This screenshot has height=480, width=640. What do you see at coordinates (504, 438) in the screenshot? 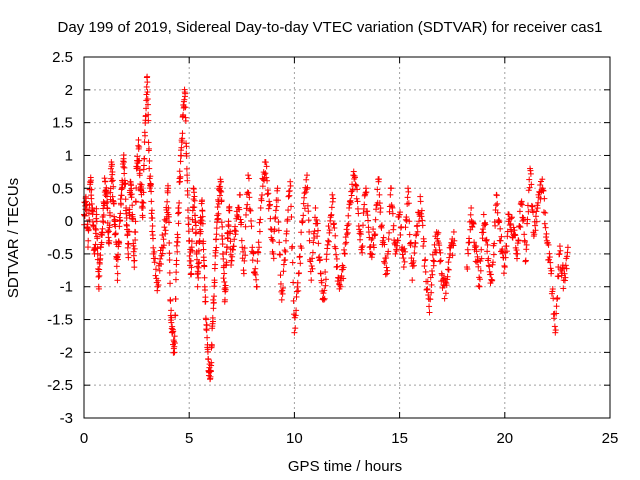
I see `x-tick-label: 20` at bounding box center [504, 438].